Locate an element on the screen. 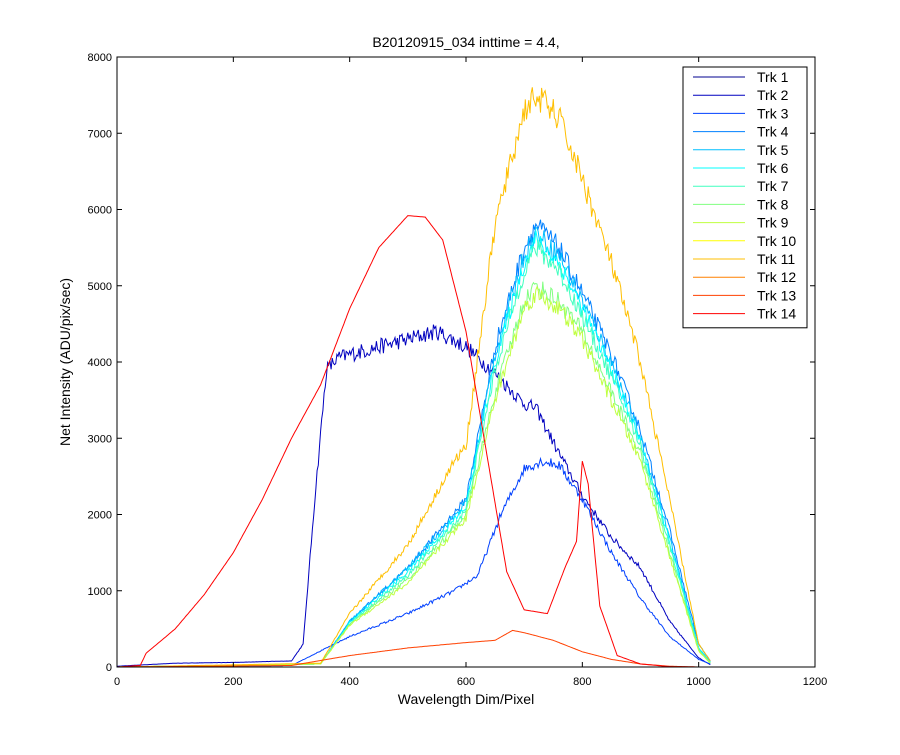 The image size is (900, 755). legend-box is located at coordinates (745, 197).